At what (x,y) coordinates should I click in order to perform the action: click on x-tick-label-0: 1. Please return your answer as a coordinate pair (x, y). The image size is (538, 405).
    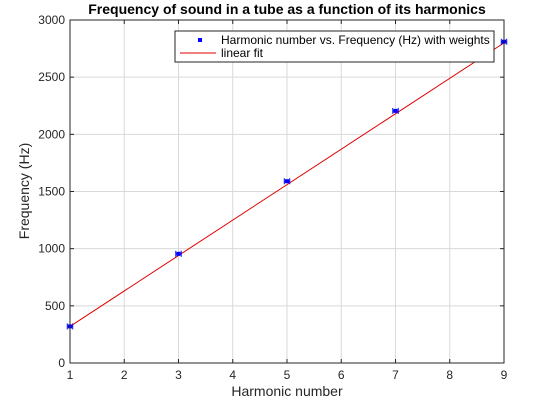
    Looking at the image, I should click on (70, 375).